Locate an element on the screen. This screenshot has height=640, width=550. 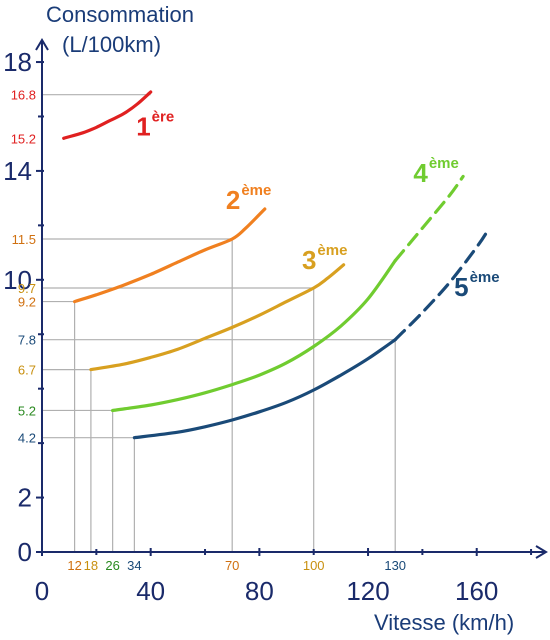
gear-label-number: 2 is located at coordinates (233, 200).